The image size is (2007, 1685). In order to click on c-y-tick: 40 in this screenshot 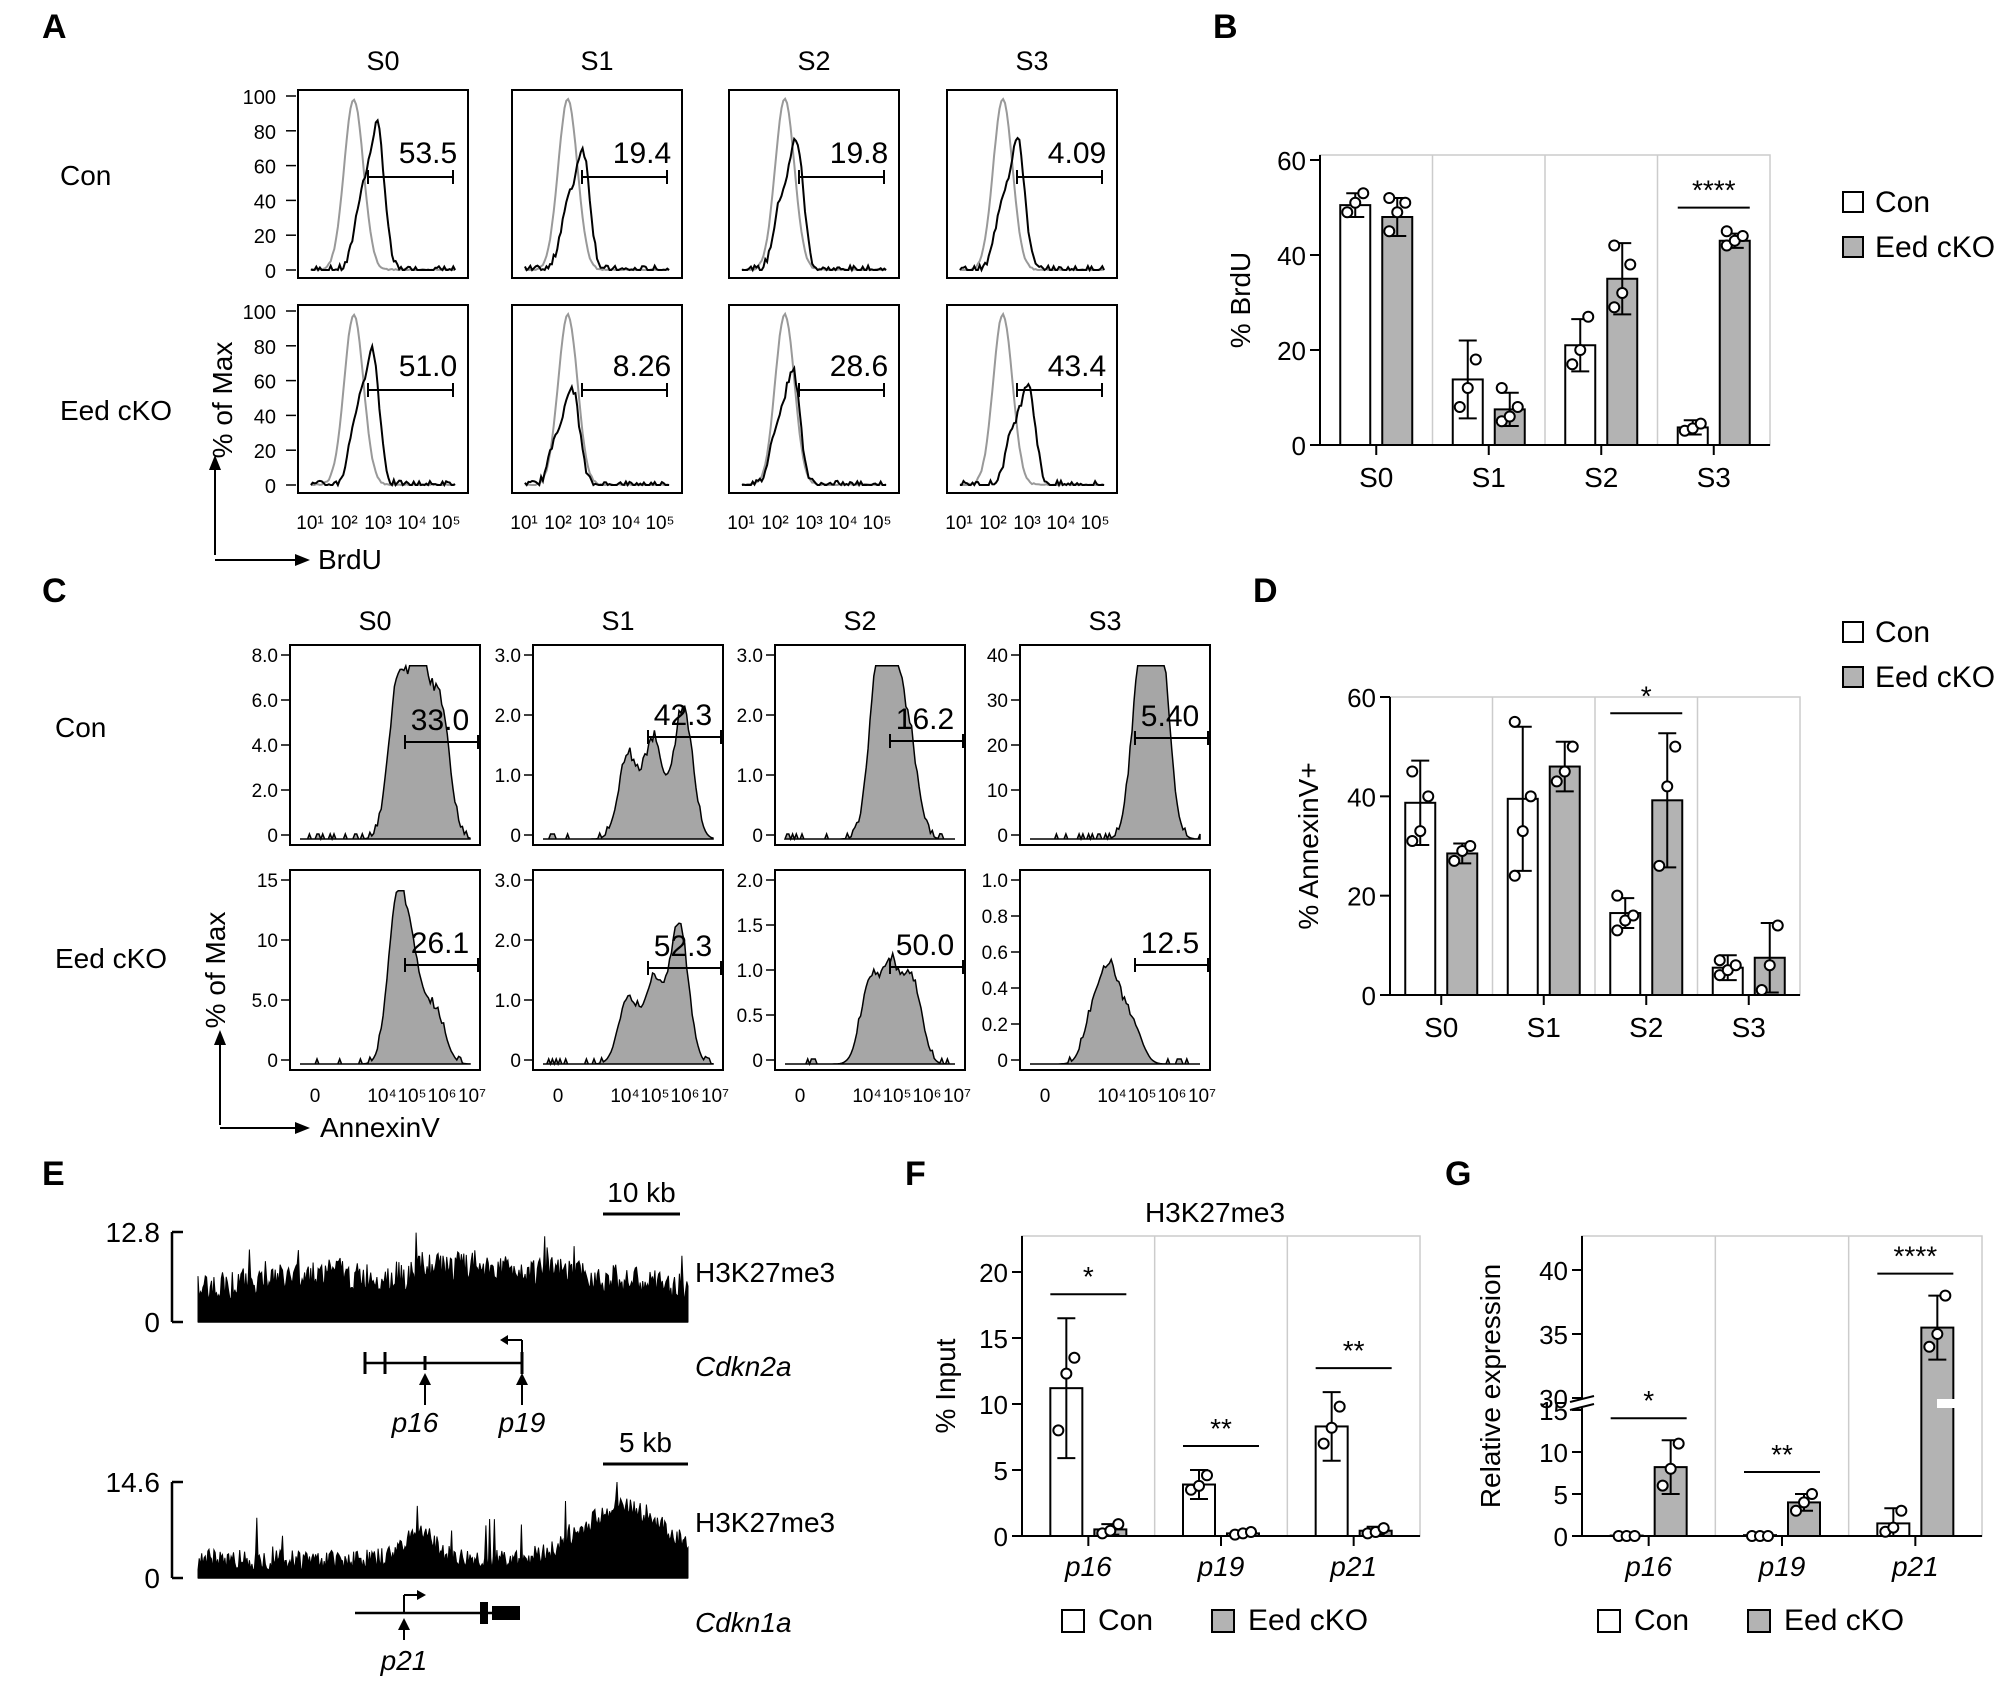, I will do `click(997, 656)`.